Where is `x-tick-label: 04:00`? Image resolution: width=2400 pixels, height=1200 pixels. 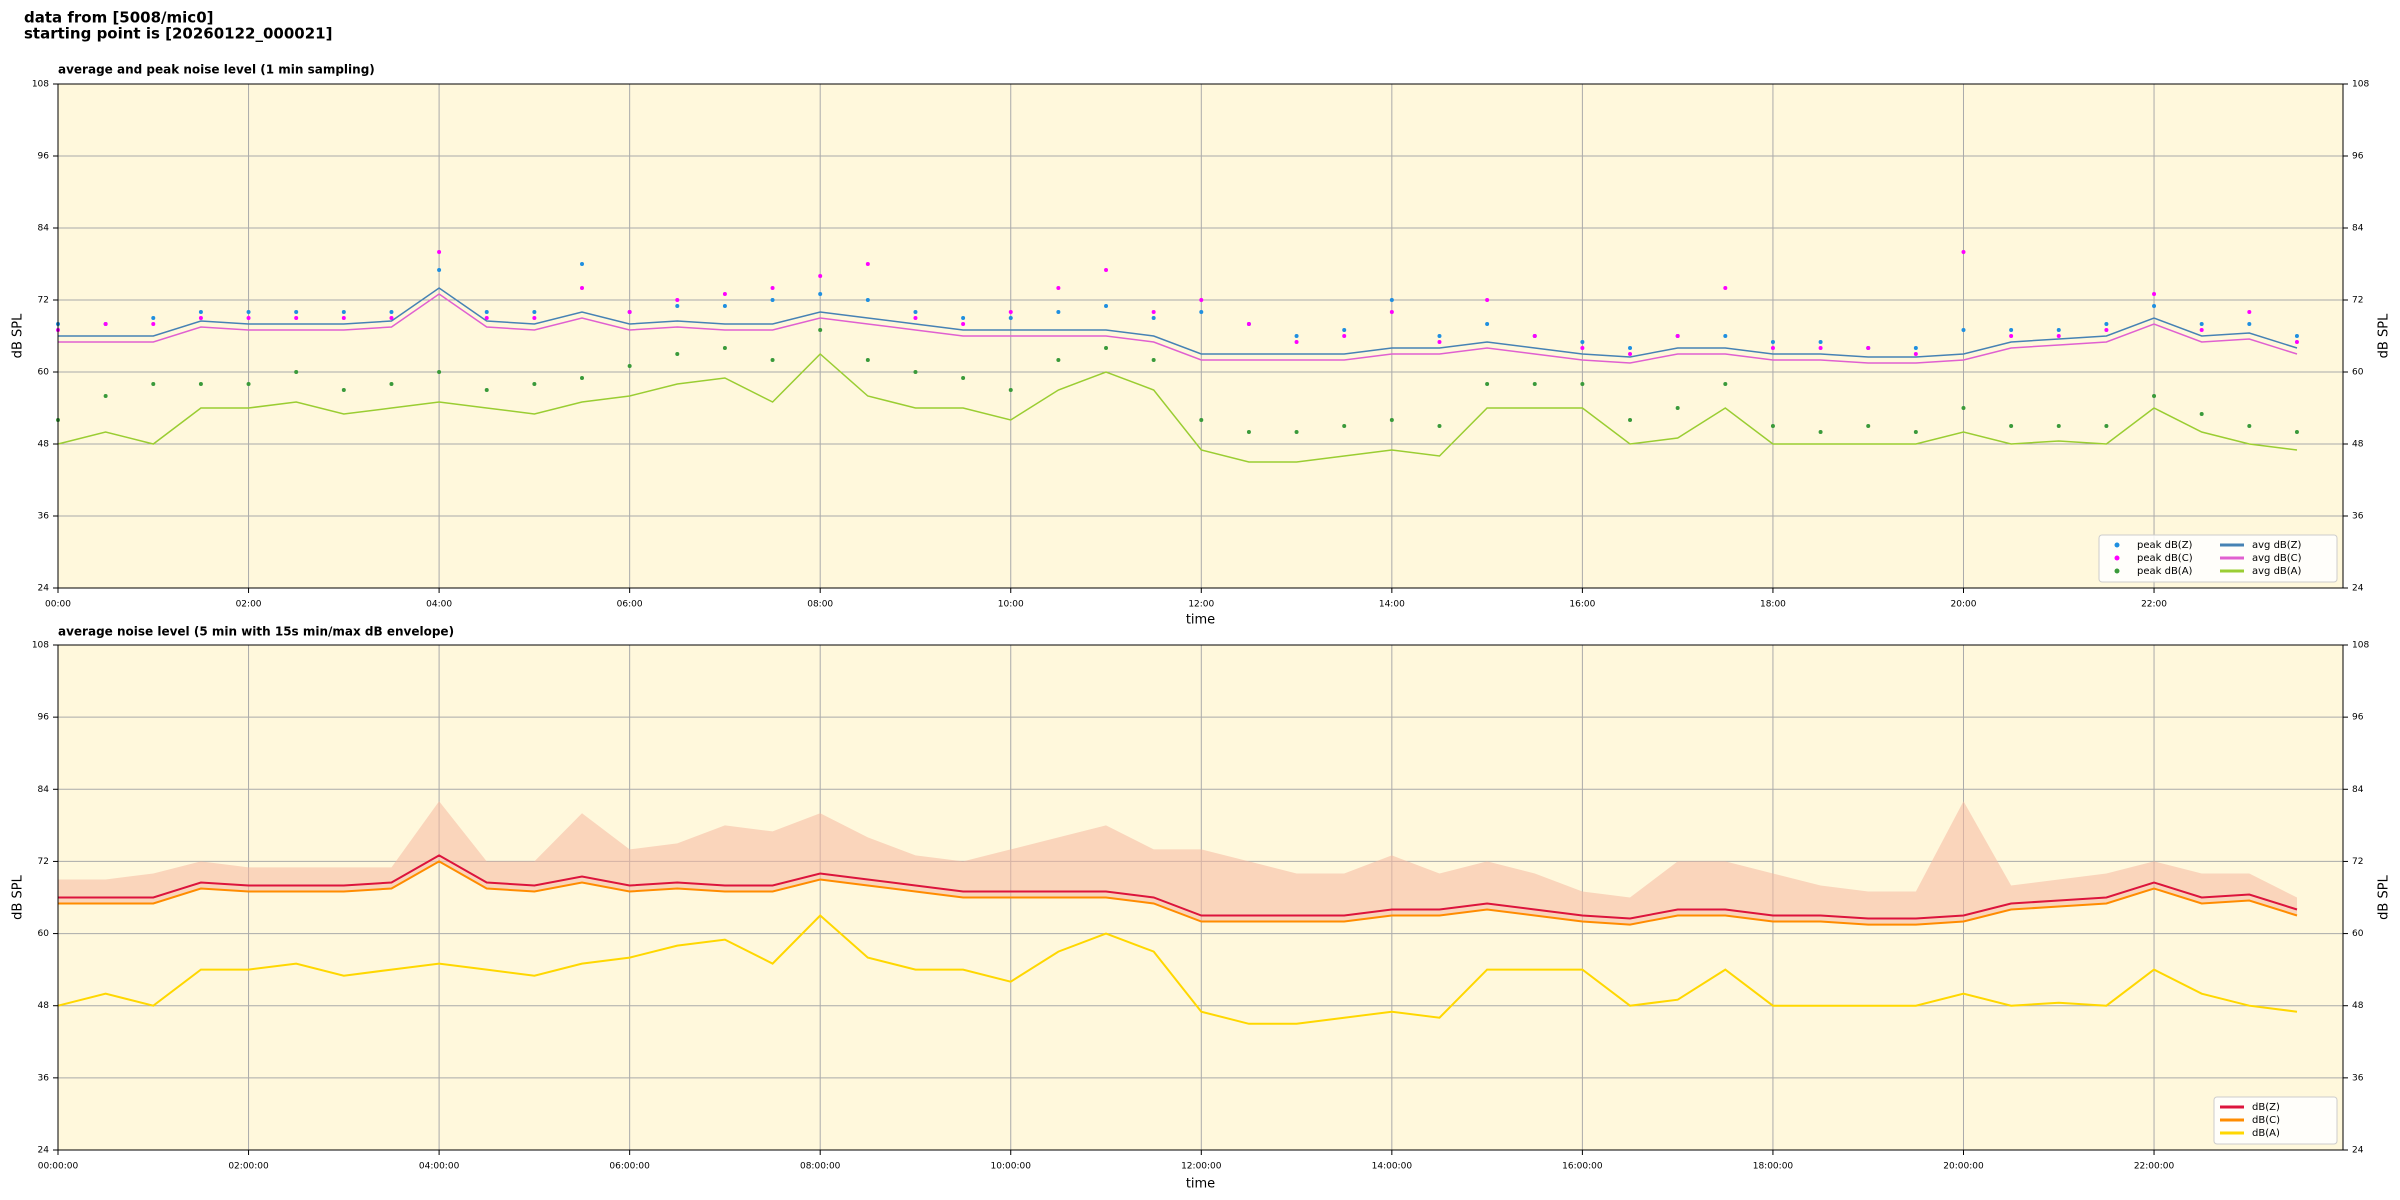
x-tick-label: 04:00 is located at coordinates (439, 605).